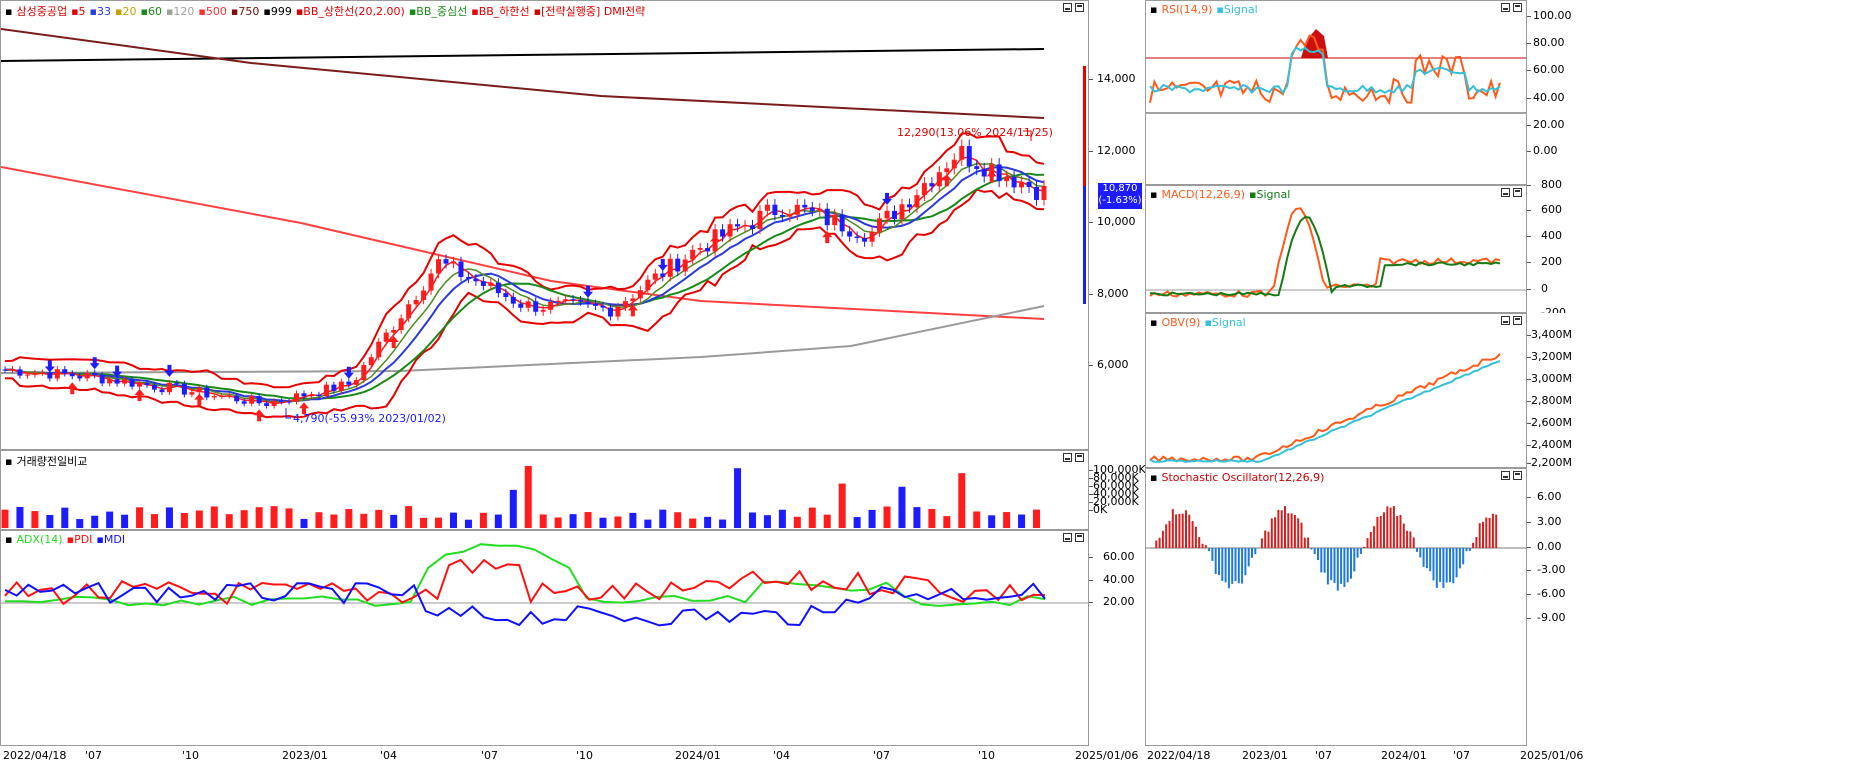  I want to click on price-legend-item: BB_상한선(20,2.00), so click(354, 11).